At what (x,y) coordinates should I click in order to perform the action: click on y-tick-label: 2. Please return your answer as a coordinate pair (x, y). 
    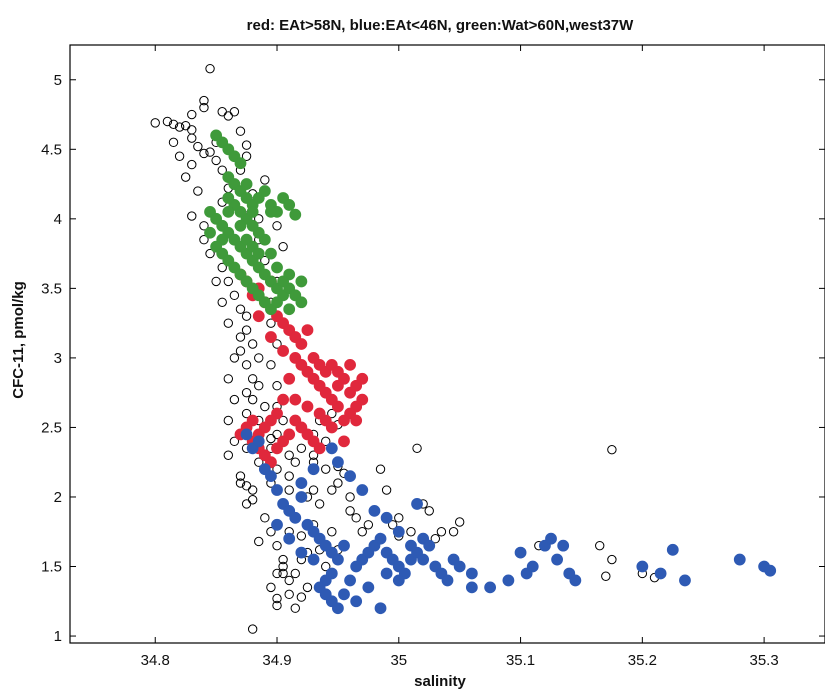
    Looking at the image, I should click on (58, 497).